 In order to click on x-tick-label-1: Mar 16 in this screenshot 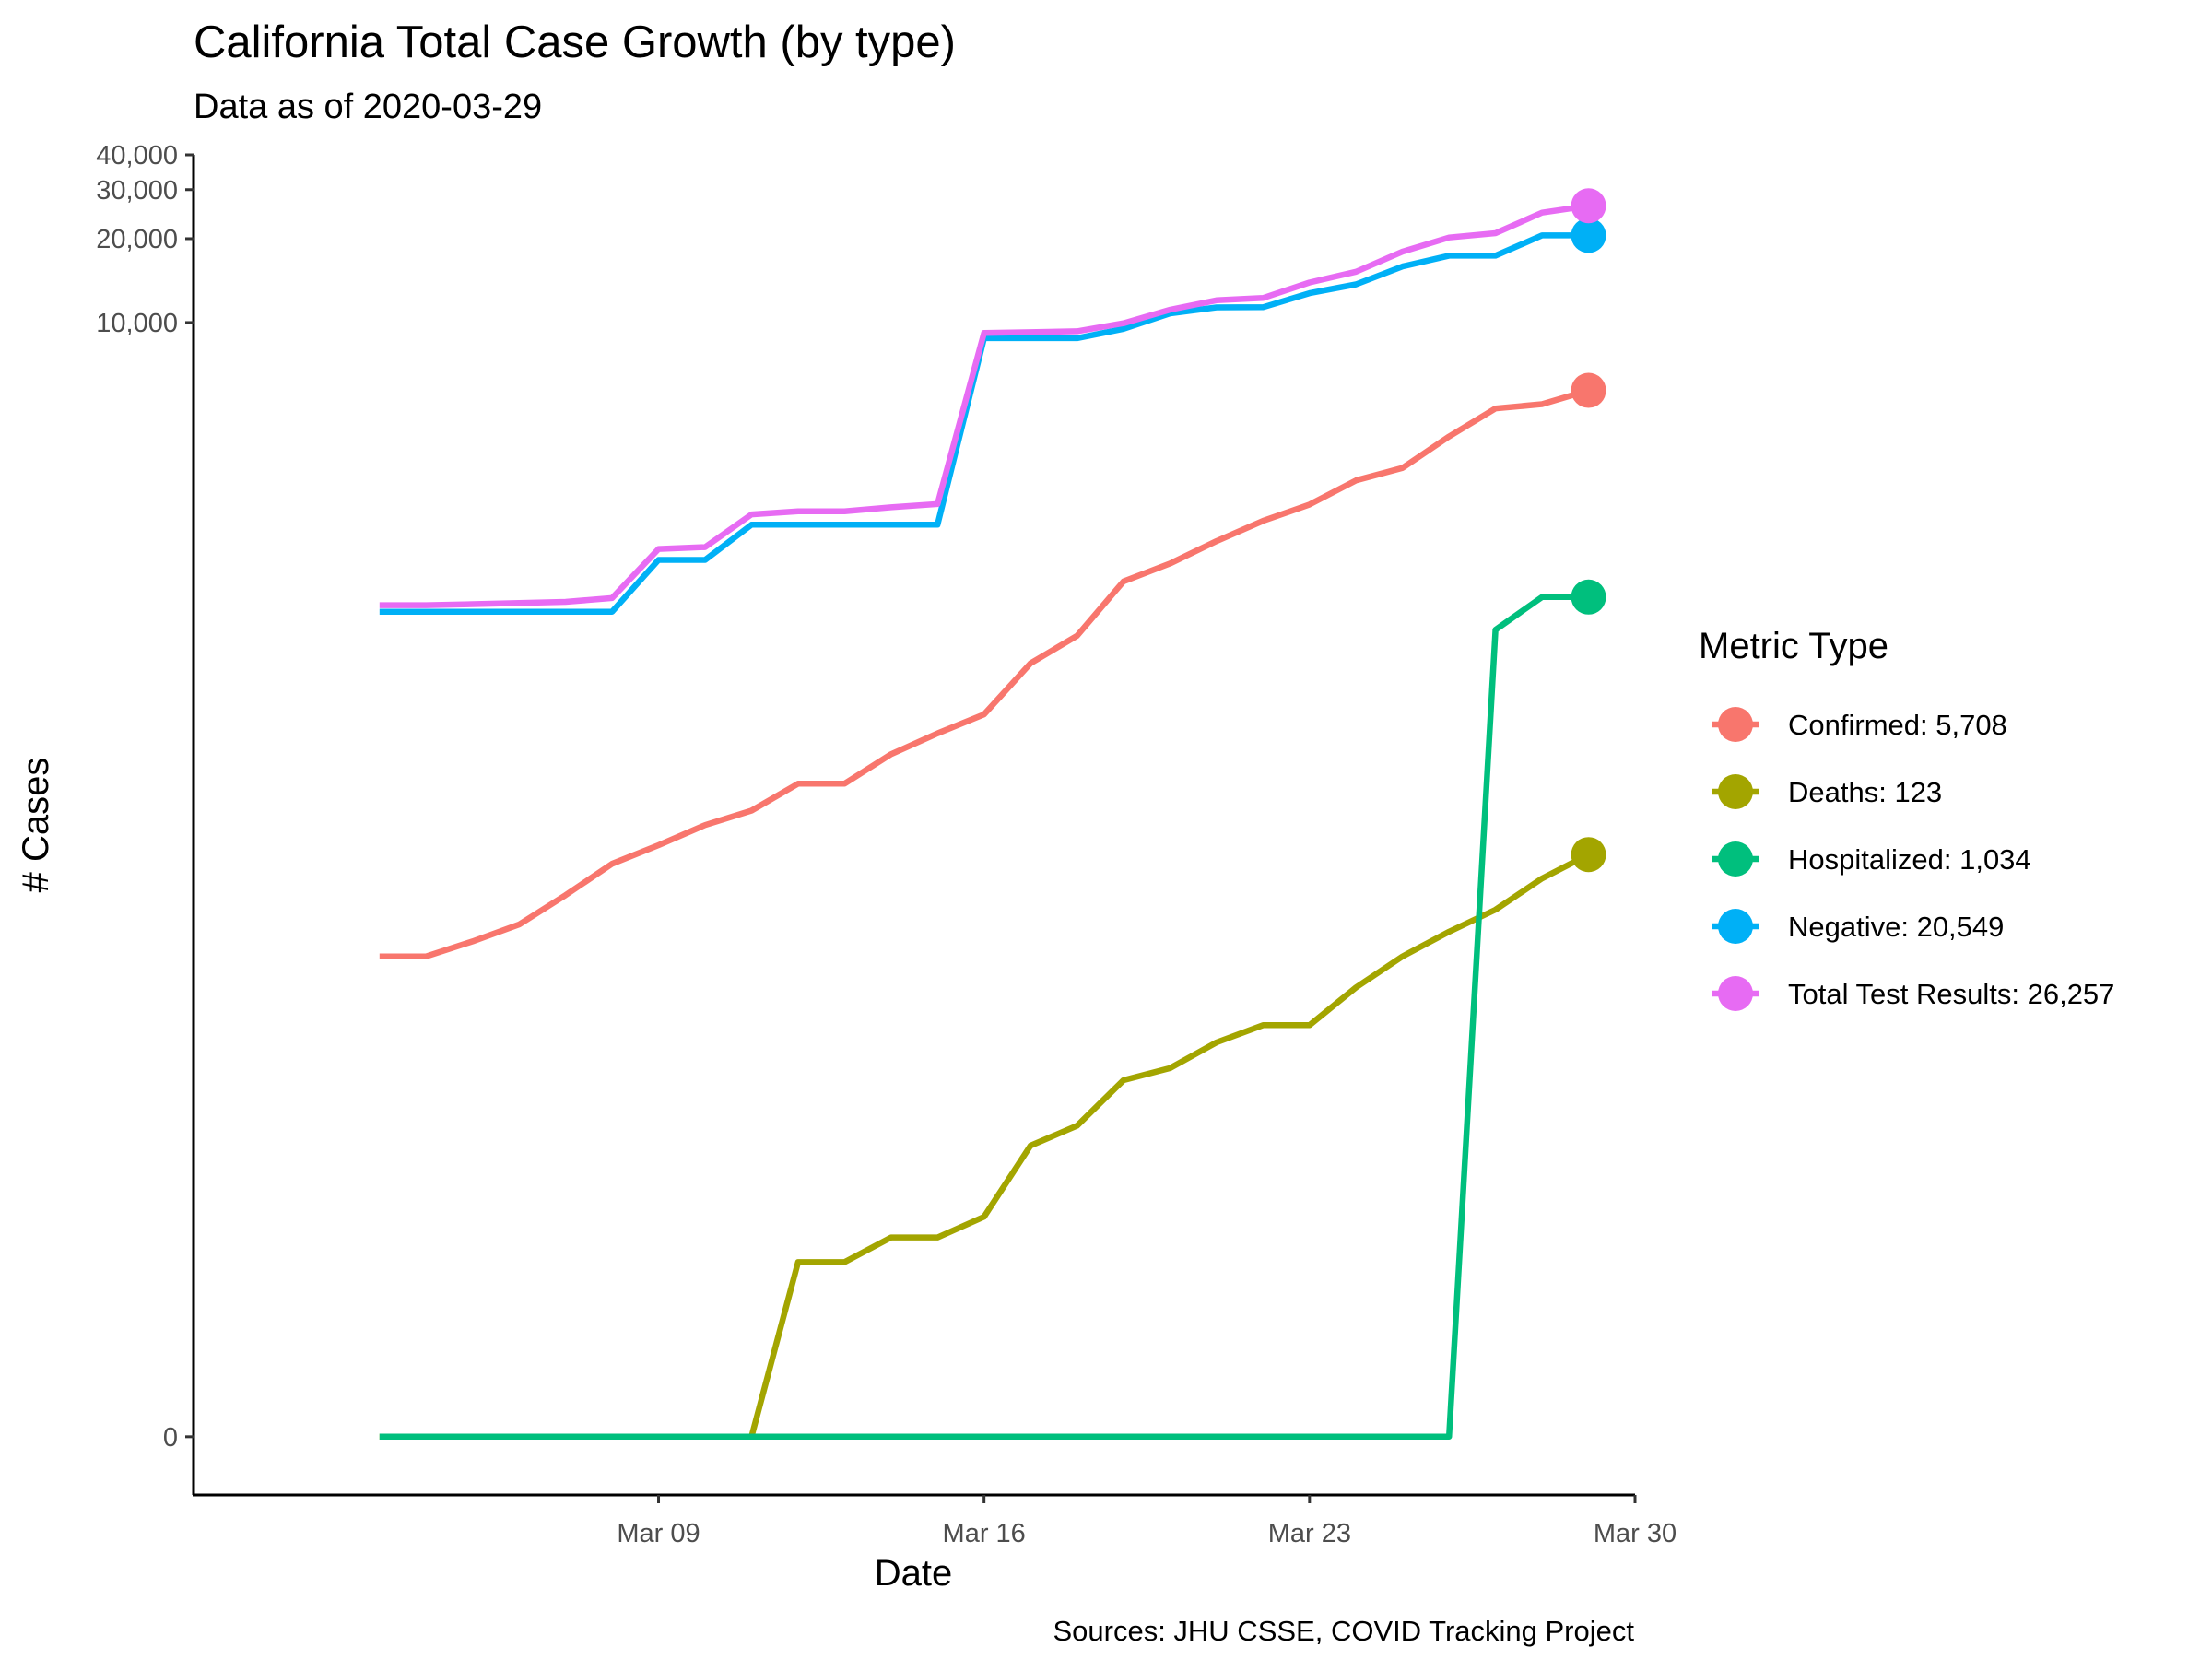, I will do `click(984, 1533)`.